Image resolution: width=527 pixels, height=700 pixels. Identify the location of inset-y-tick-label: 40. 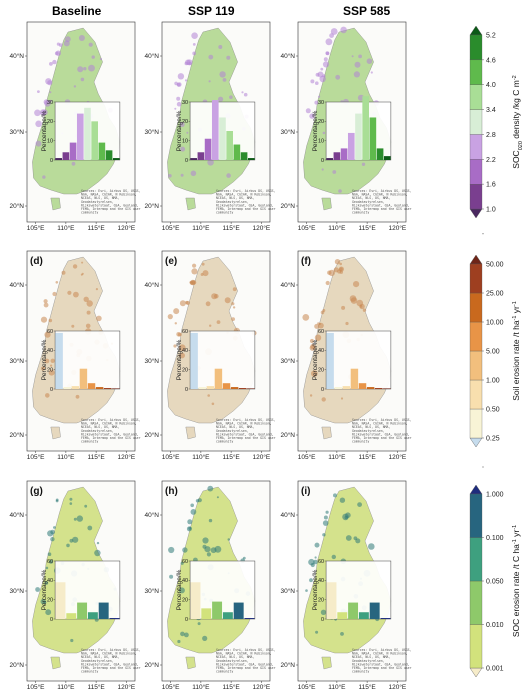
(185, 581).